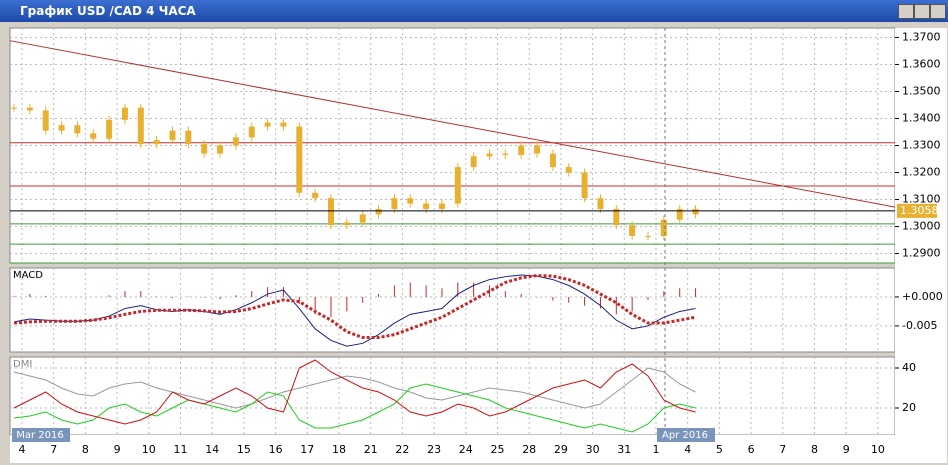 This screenshot has width=948, height=465. What do you see at coordinates (922, 11) in the screenshot?
I see `maximize-button` at bounding box center [922, 11].